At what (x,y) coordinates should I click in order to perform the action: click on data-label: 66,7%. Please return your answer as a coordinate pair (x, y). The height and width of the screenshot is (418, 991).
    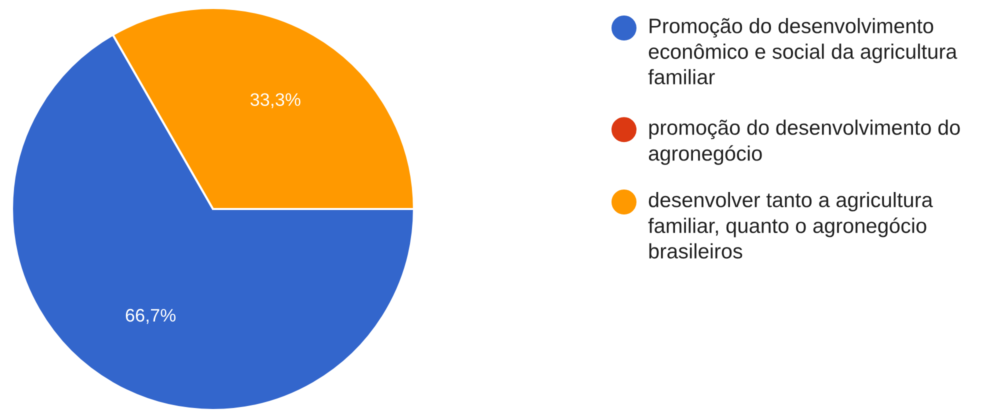
    Looking at the image, I should click on (151, 316).